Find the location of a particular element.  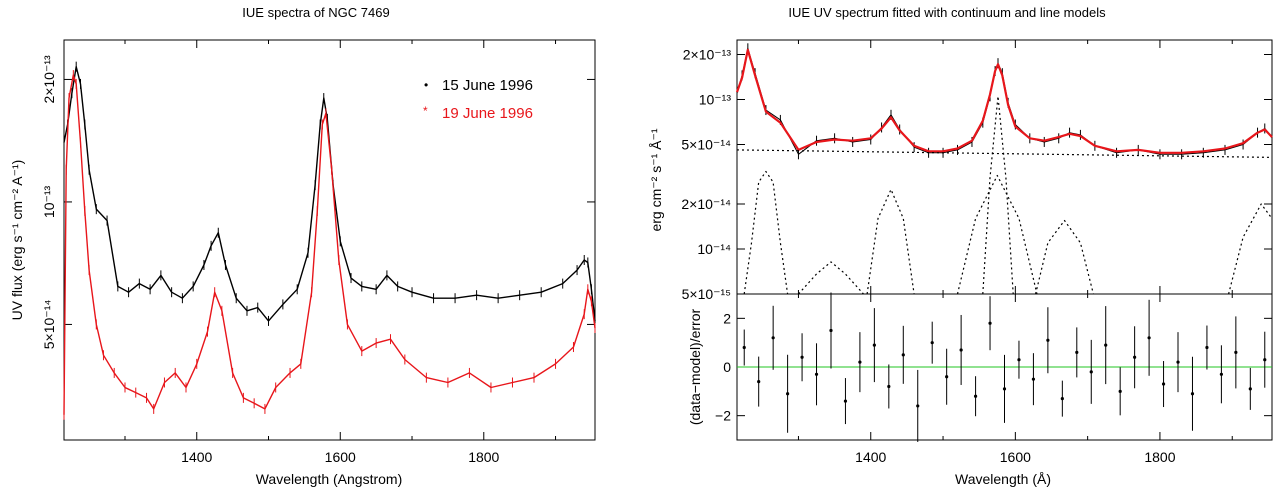

left-y-axis-label: UV flux (erg s⁻¹ cm⁻² A⁻¹) is located at coordinates (17, 240).